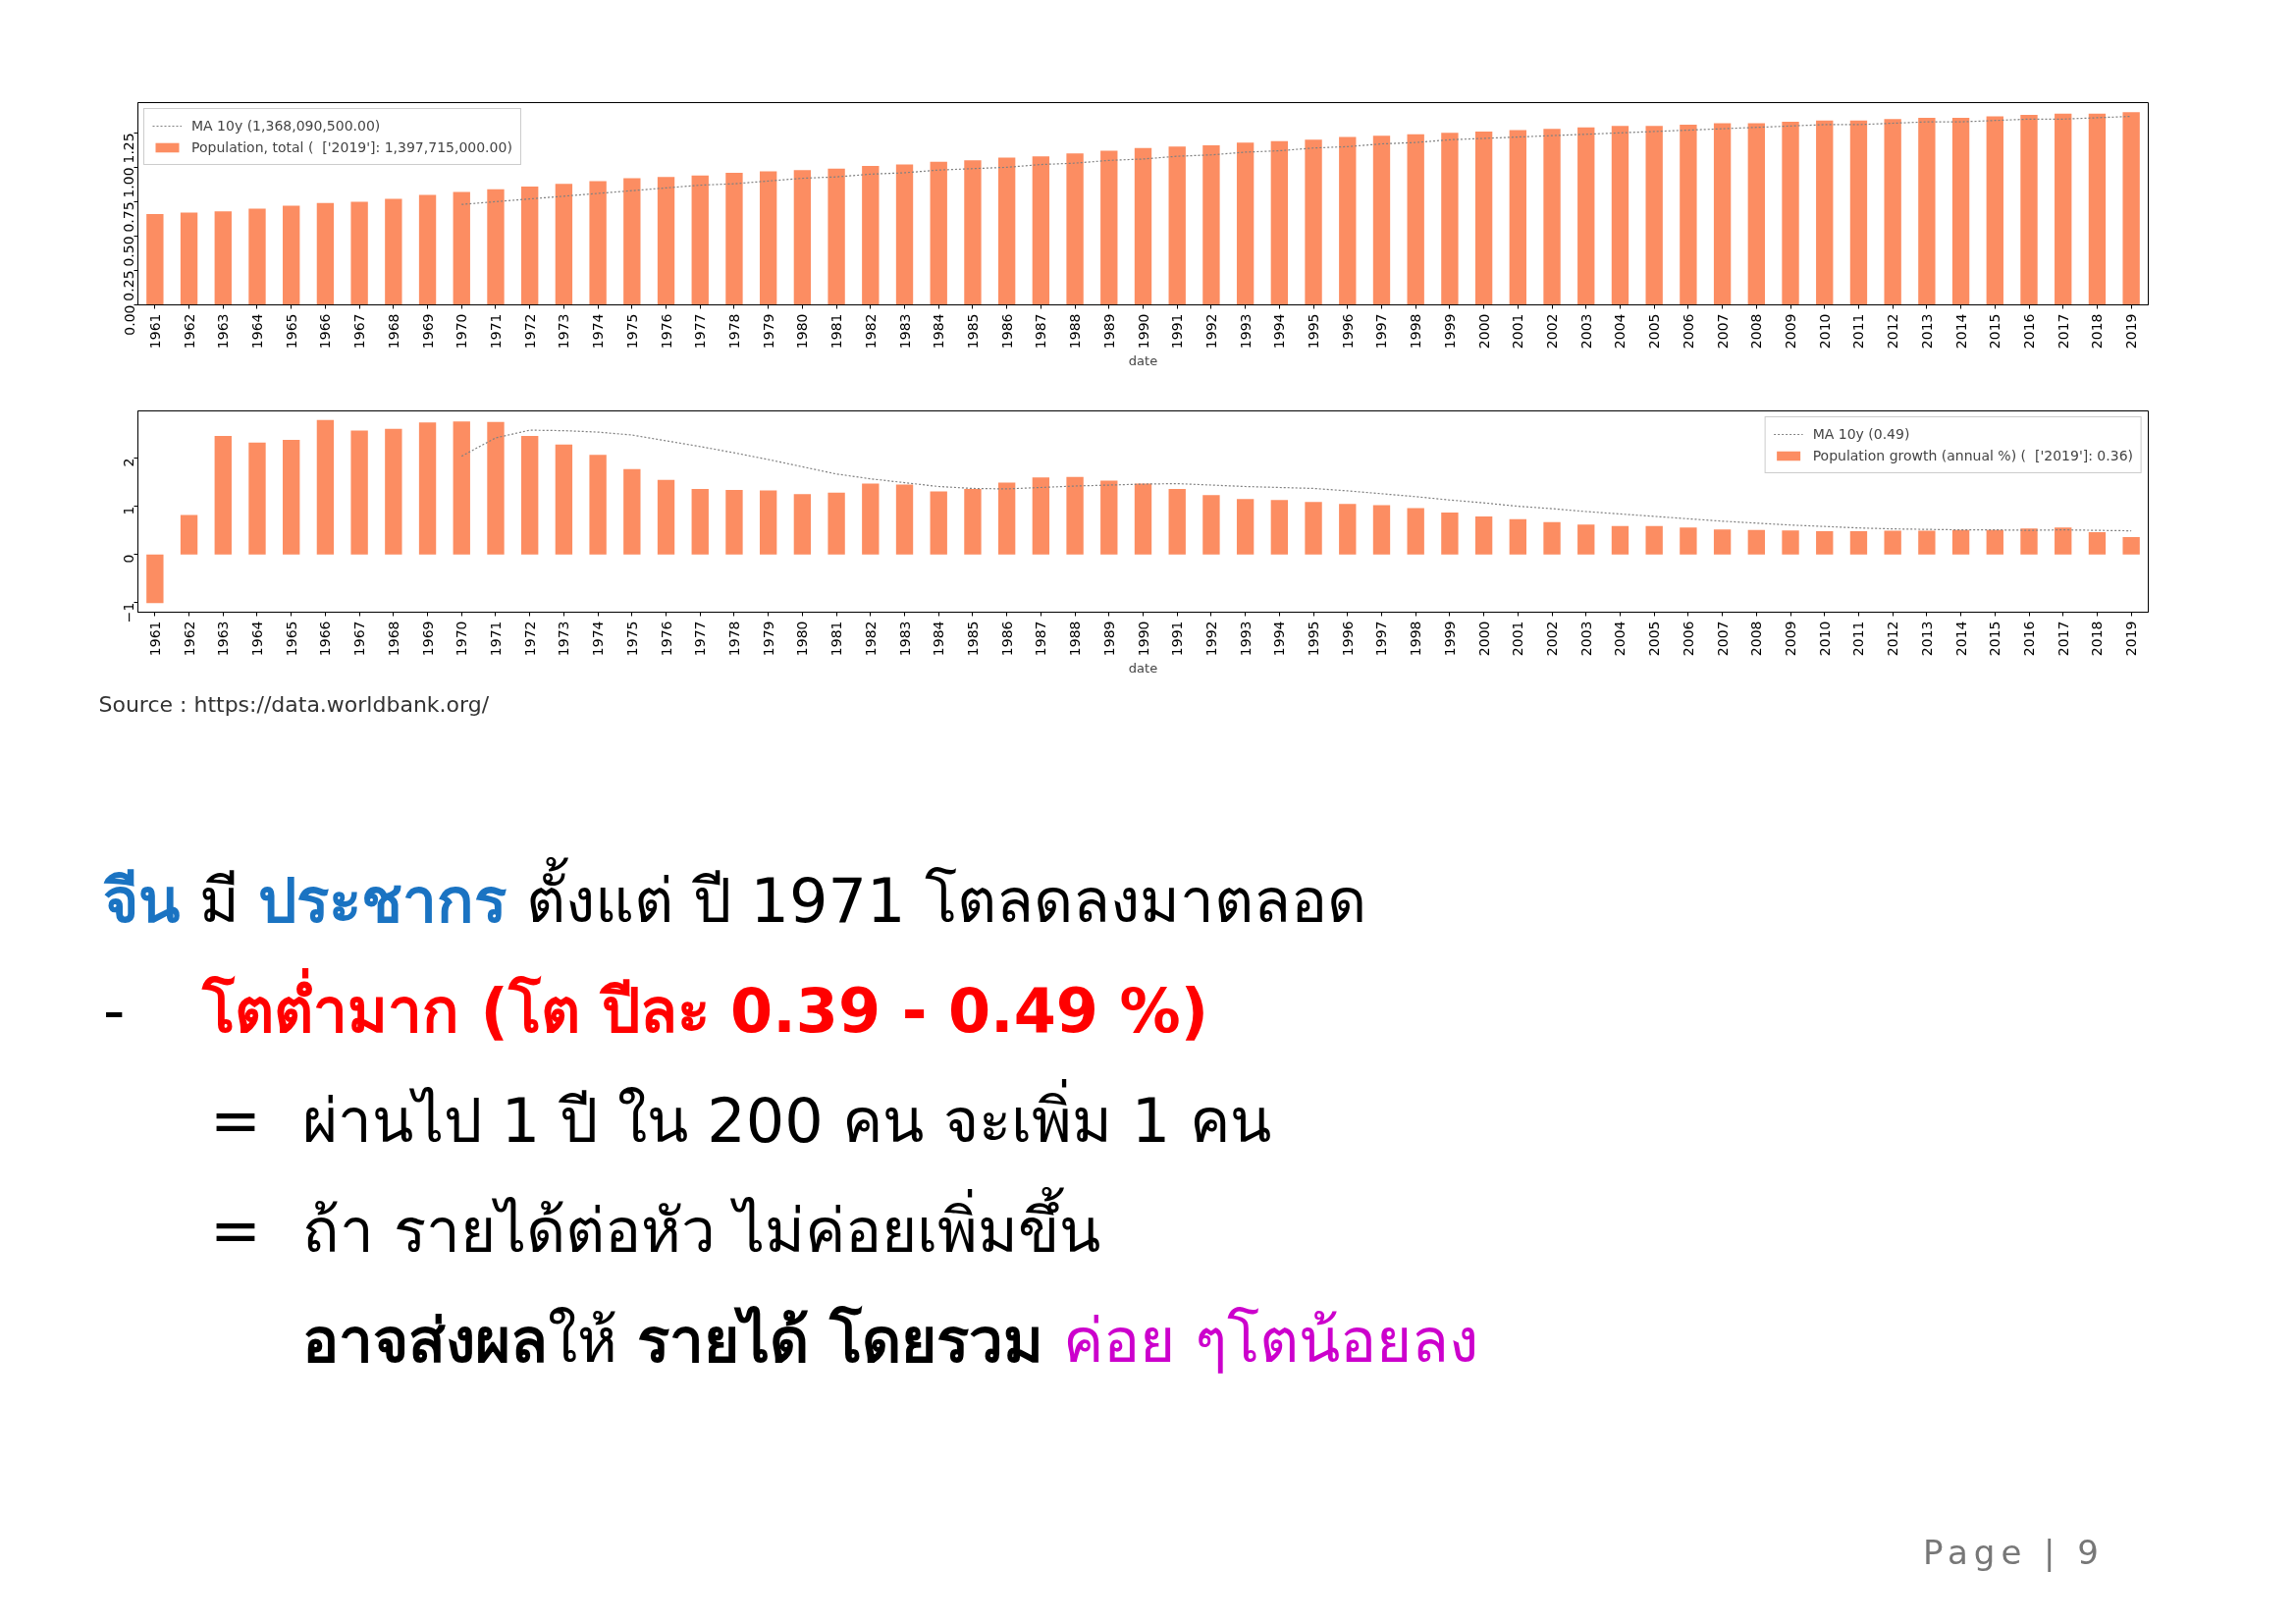  Describe the element at coordinates (599, 331) in the screenshot. I see `x-tick-label: 1974` at that location.